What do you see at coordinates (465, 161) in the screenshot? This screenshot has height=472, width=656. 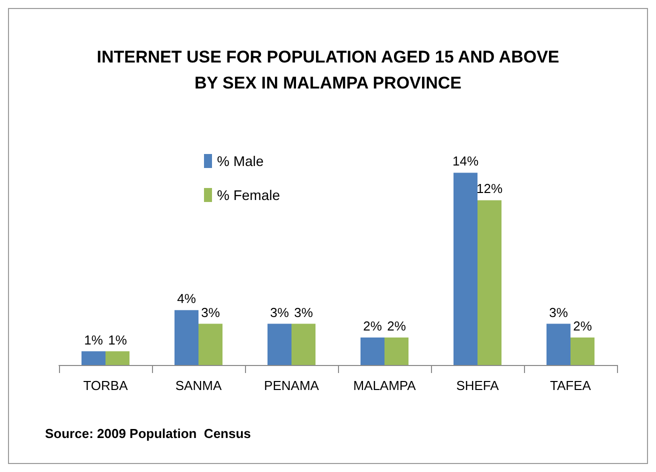 I see `data-label: 14%` at bounding box center [465, 161].